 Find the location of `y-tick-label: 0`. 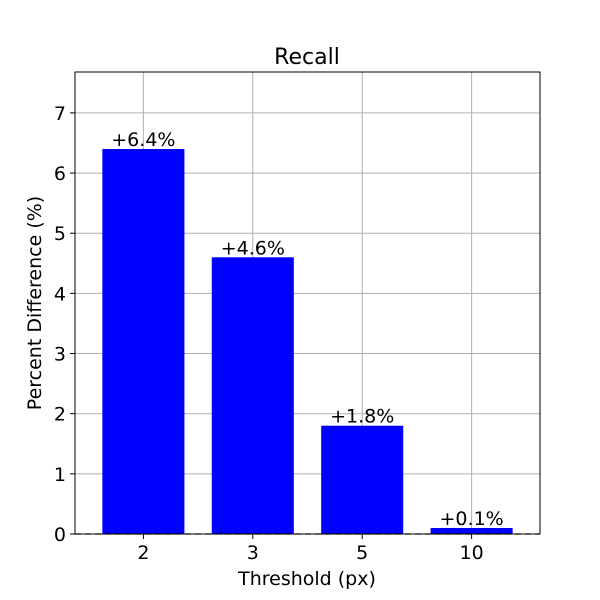

y-tick-label: 0 is located at coordinates (60, 535).